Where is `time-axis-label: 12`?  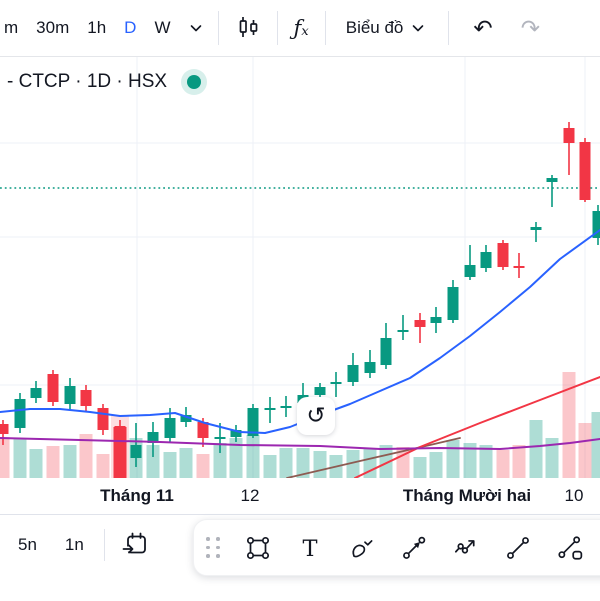
time-axis-label: 12 is located at coordinates (250, 496).